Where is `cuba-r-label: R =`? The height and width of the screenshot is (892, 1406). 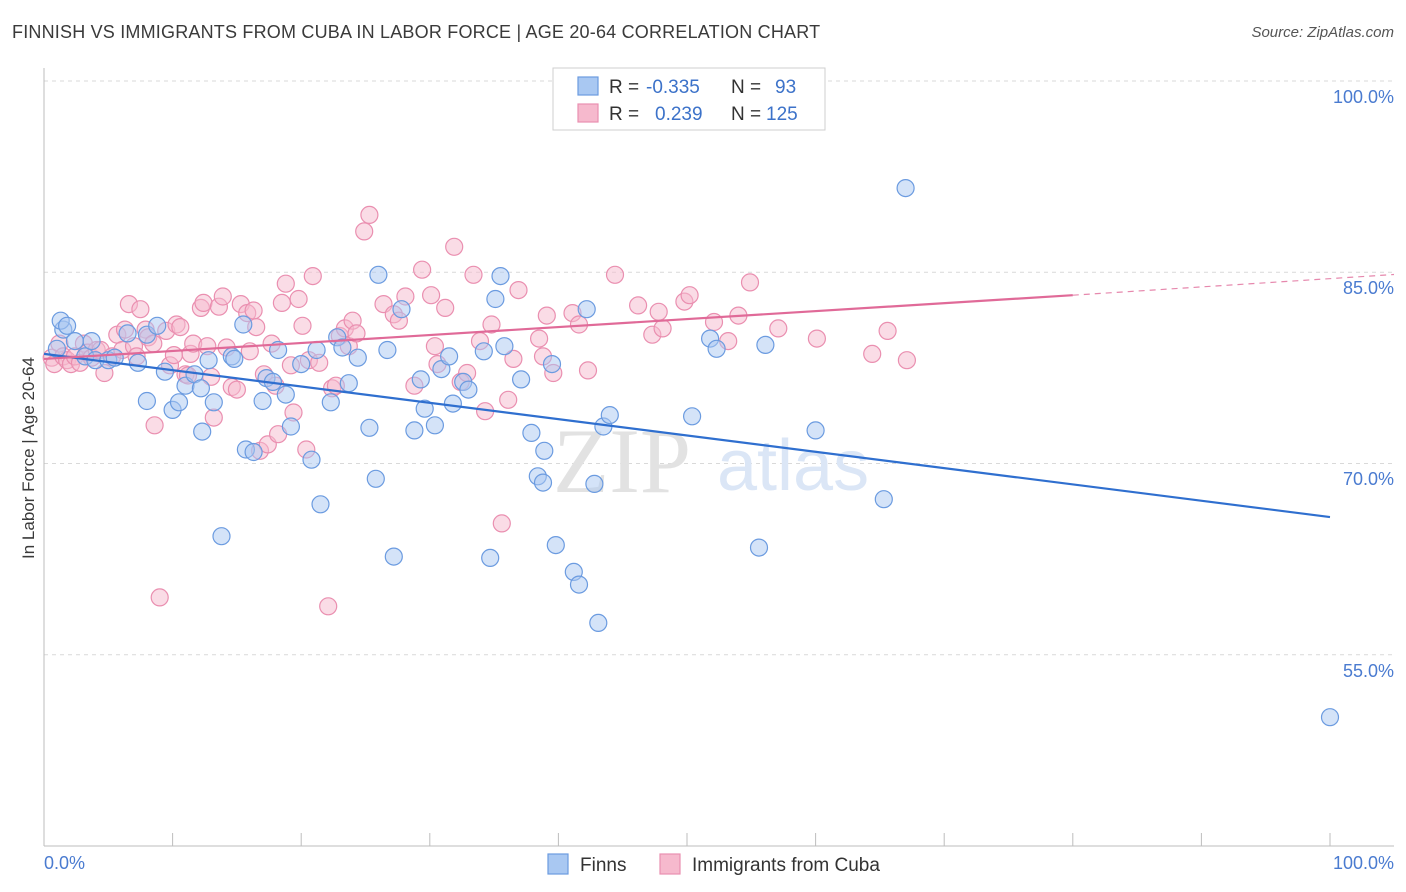
cuba-r-label: R = is located at coordinates (624, 114).